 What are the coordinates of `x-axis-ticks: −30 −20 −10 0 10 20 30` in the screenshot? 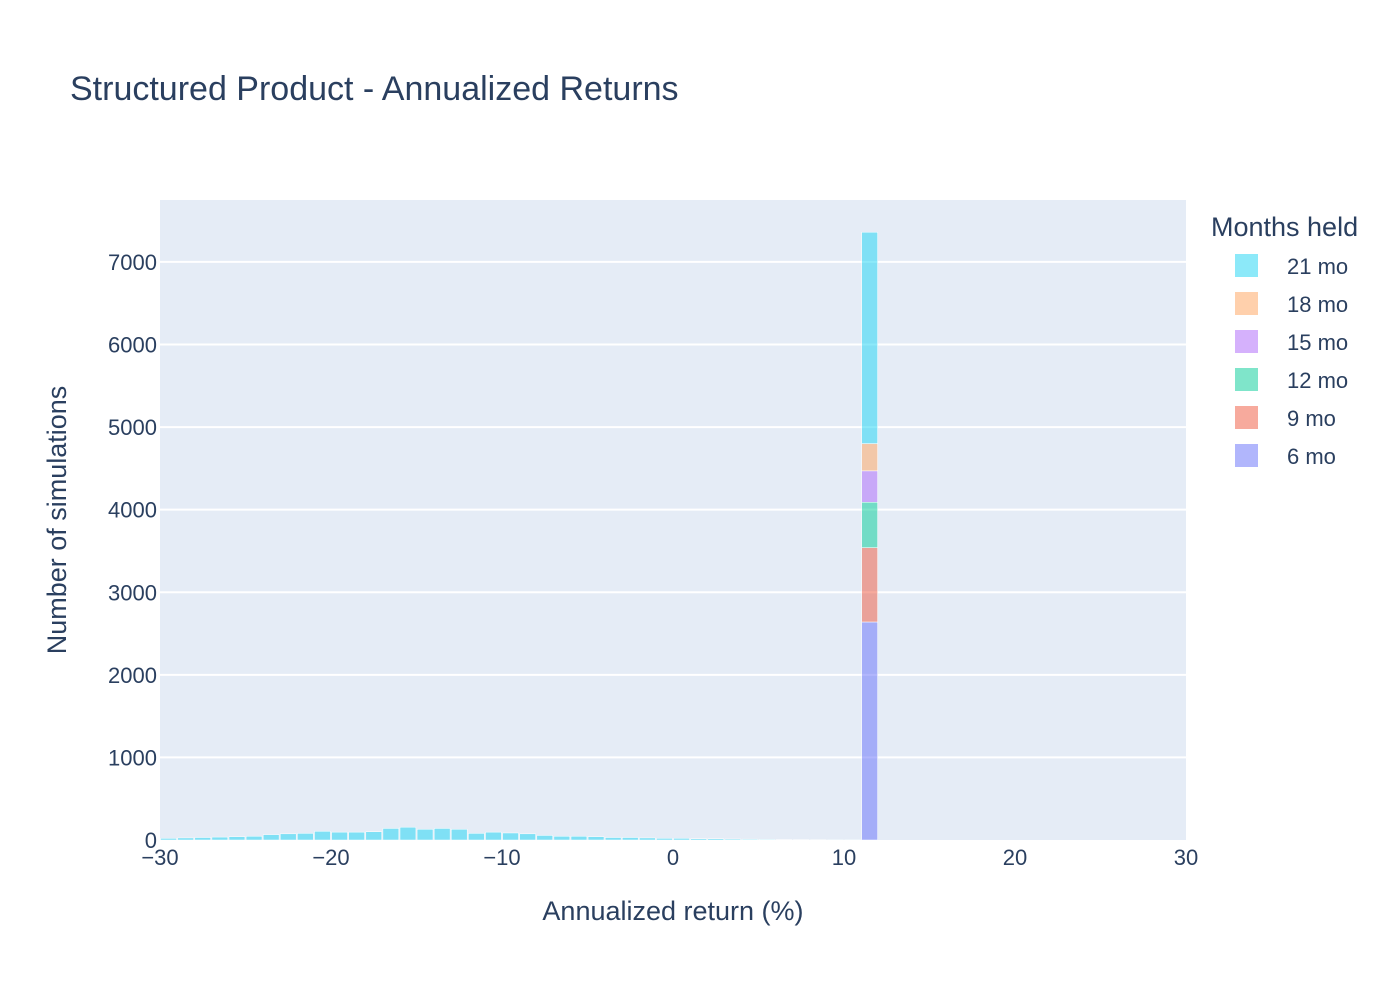 It's located at (669, 857).